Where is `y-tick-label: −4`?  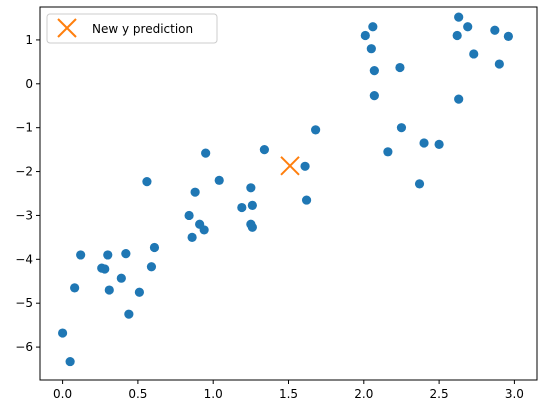 y-tick-label: −4 is located at coordinates (24, 259).